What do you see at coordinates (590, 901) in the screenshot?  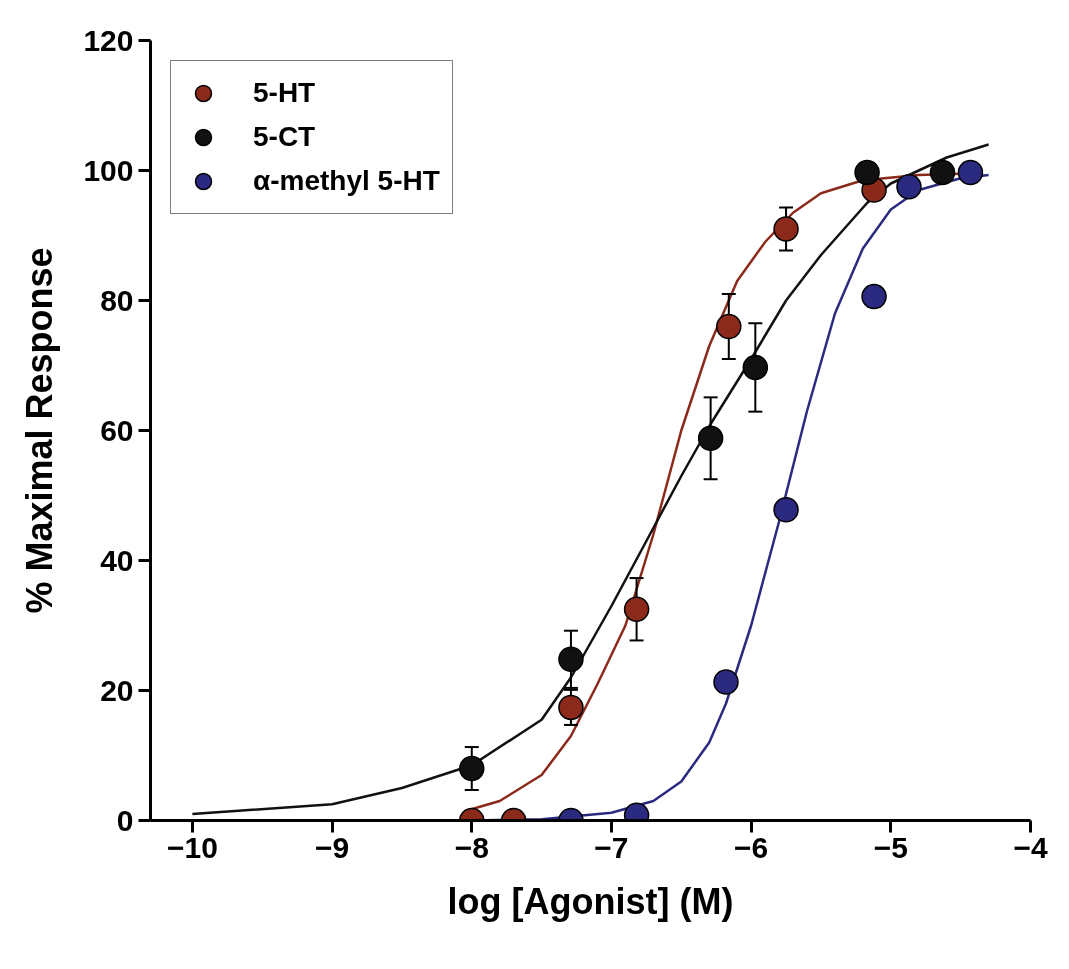 I see `x-axis-title: log [Agonist] (M)` at bounding box center [590, 901].